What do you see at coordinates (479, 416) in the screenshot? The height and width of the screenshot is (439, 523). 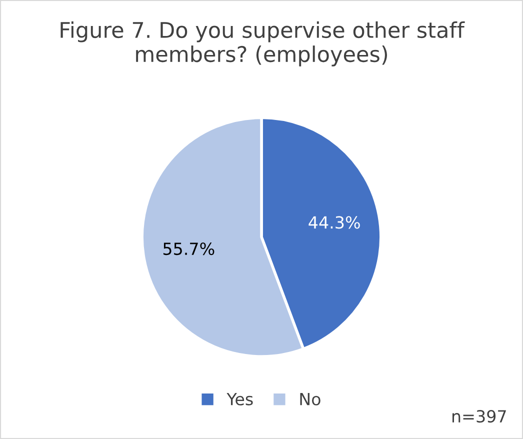 I see `text: n=397` at bounding box center [479, 416].